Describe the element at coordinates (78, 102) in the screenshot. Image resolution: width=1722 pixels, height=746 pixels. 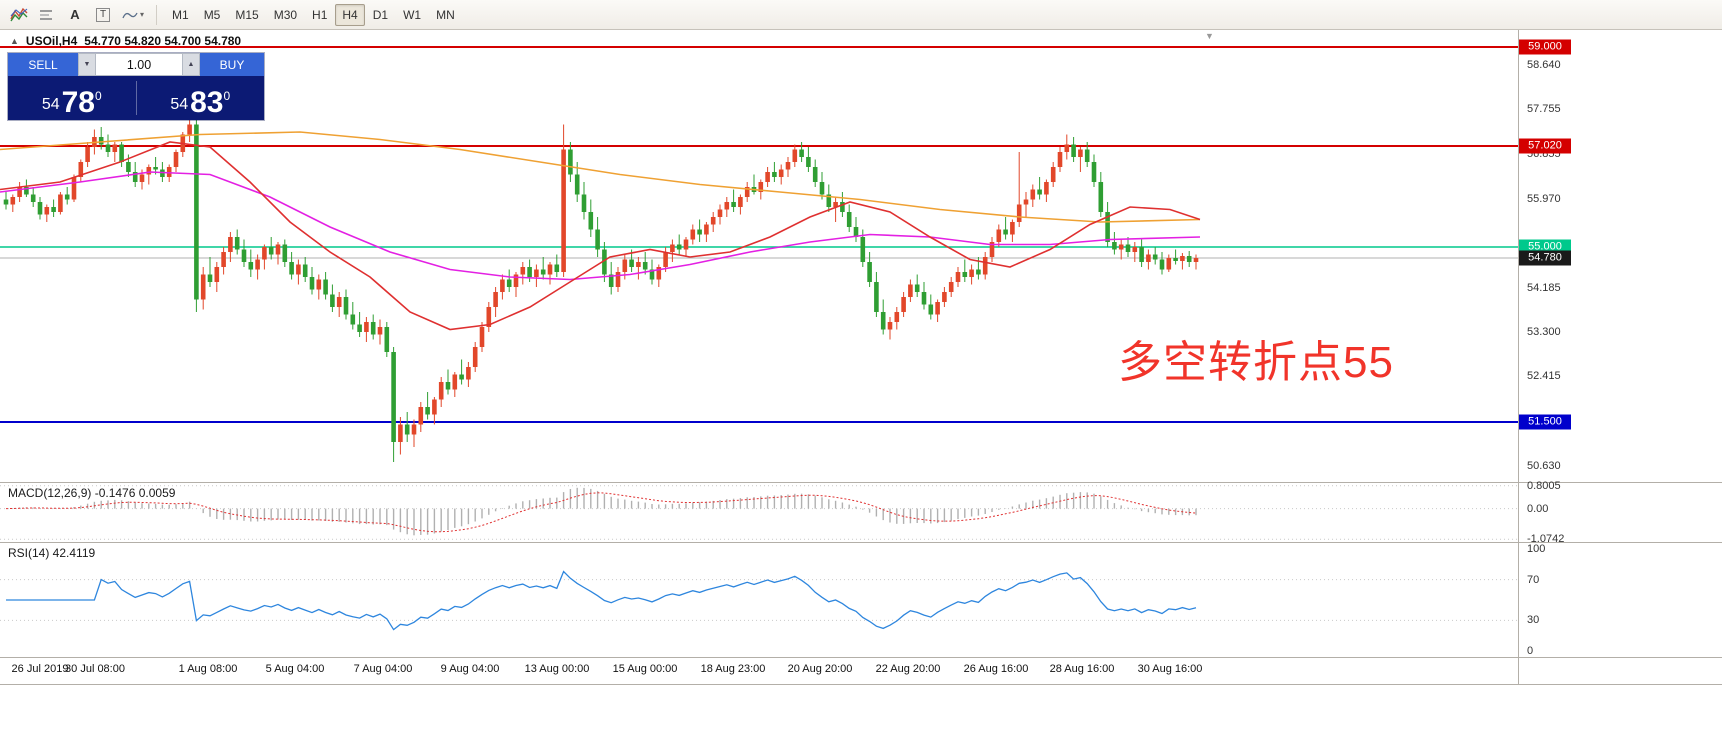
I see `bid-price-big: 78` at that location.